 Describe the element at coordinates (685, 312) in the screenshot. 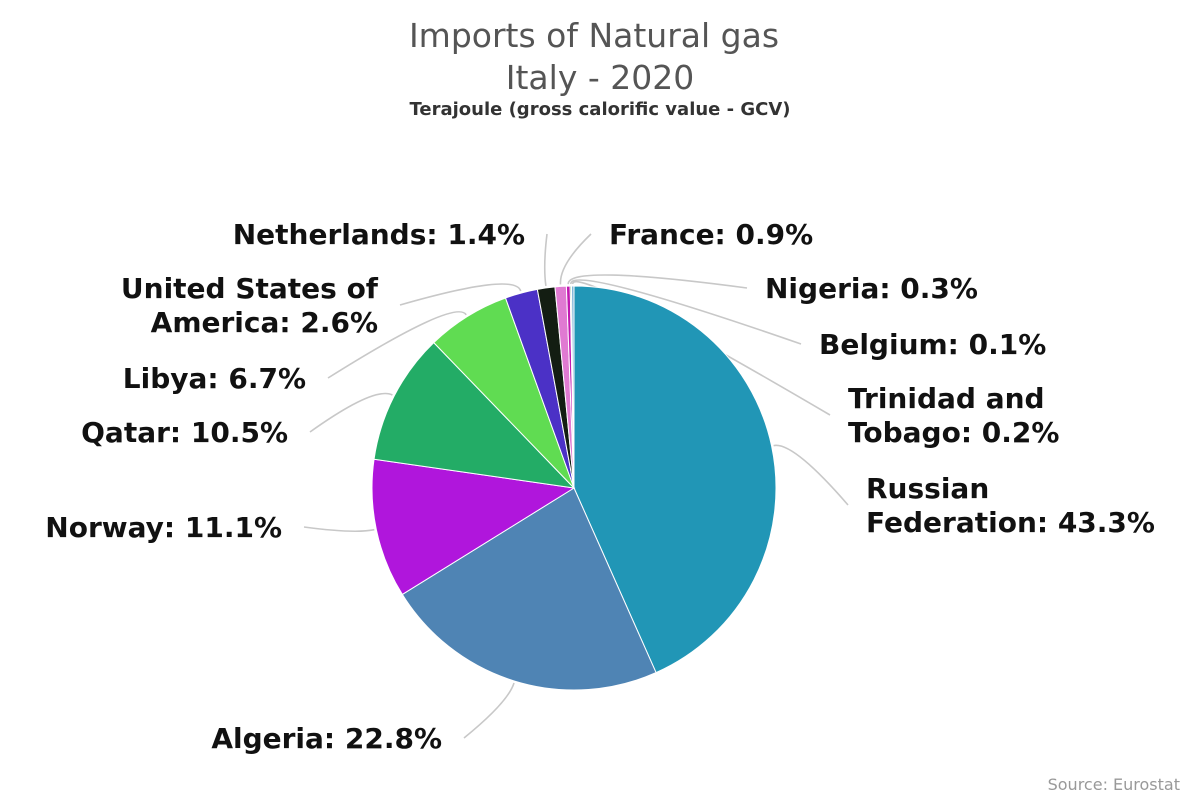

I see `leader-line-belgium` at that location.